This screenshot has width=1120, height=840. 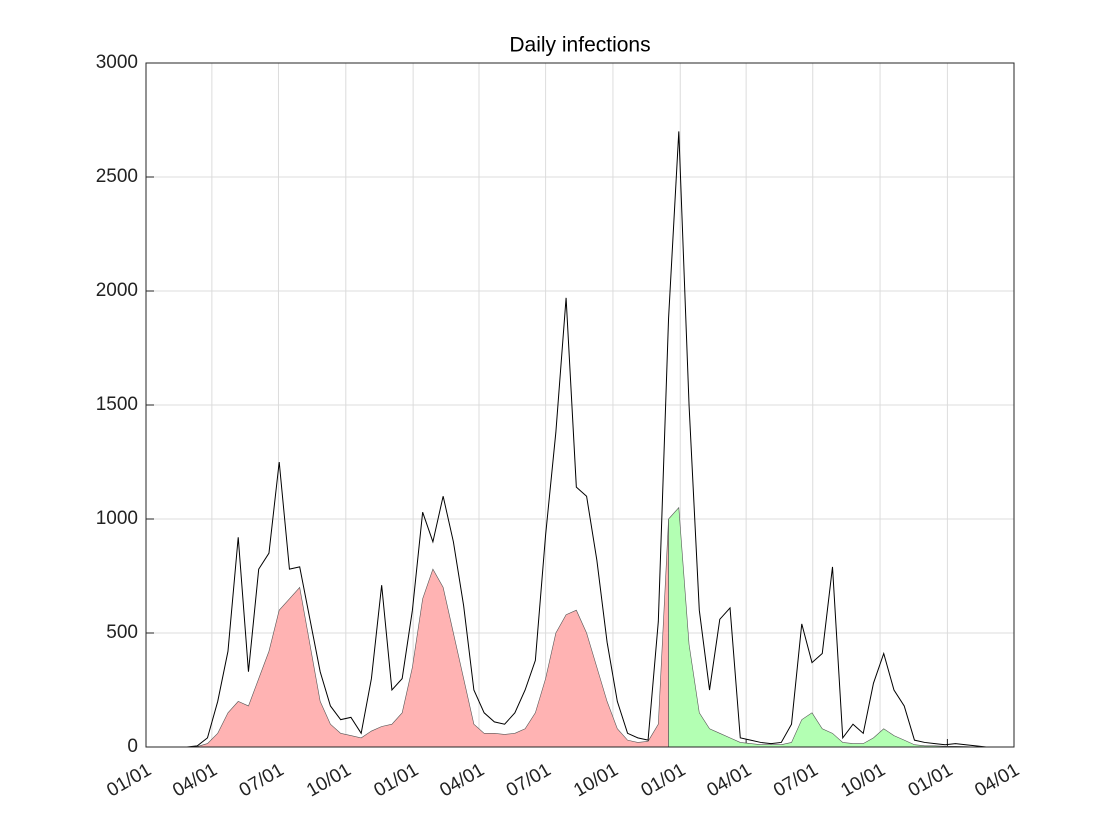 I want to click on y-tick-label: 1500, so click(x=117, y=404).